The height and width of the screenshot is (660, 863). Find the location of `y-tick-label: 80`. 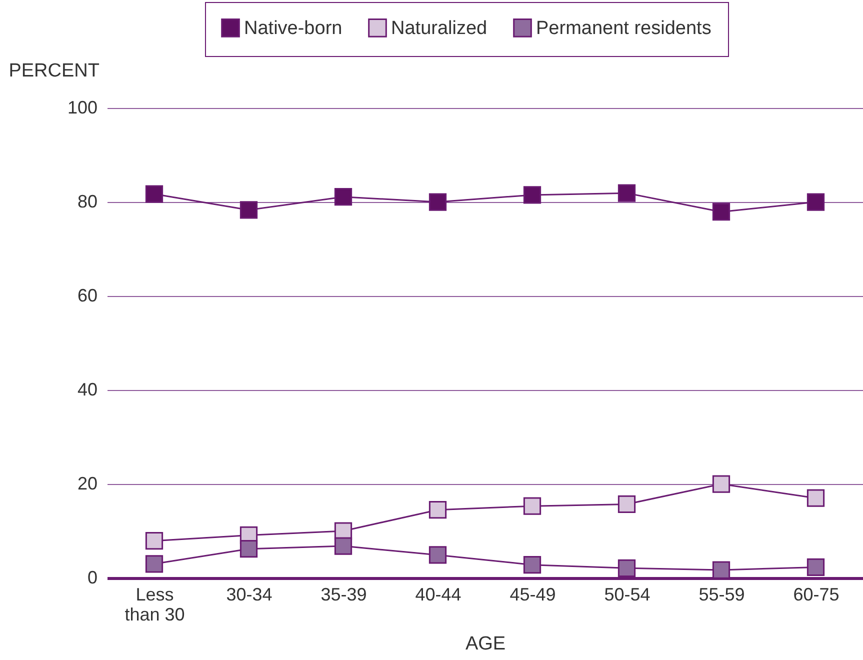

y-tick-label: 80 is located at coordinates (87, 202).